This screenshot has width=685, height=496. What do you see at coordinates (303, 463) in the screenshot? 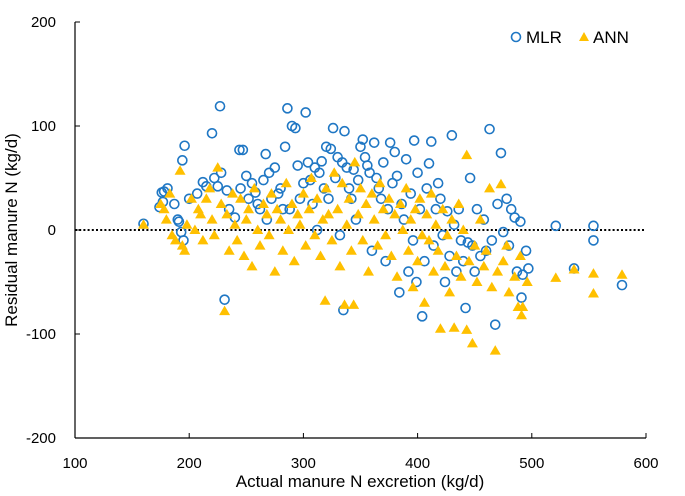
I see `x-tick-label: 300` at bounding box center [303, 463].